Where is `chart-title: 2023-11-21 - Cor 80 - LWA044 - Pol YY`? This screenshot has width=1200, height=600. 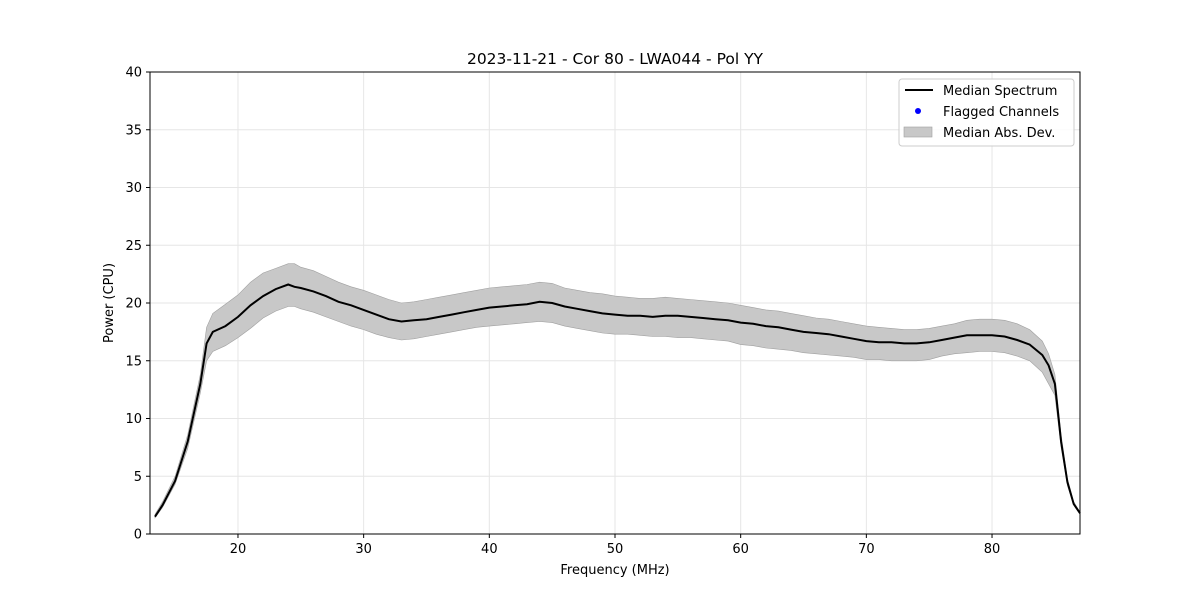 chart-title: 2023-11-21 - Cor 80 - LWA044 - Pol YY is located at coordinates (615, 59).